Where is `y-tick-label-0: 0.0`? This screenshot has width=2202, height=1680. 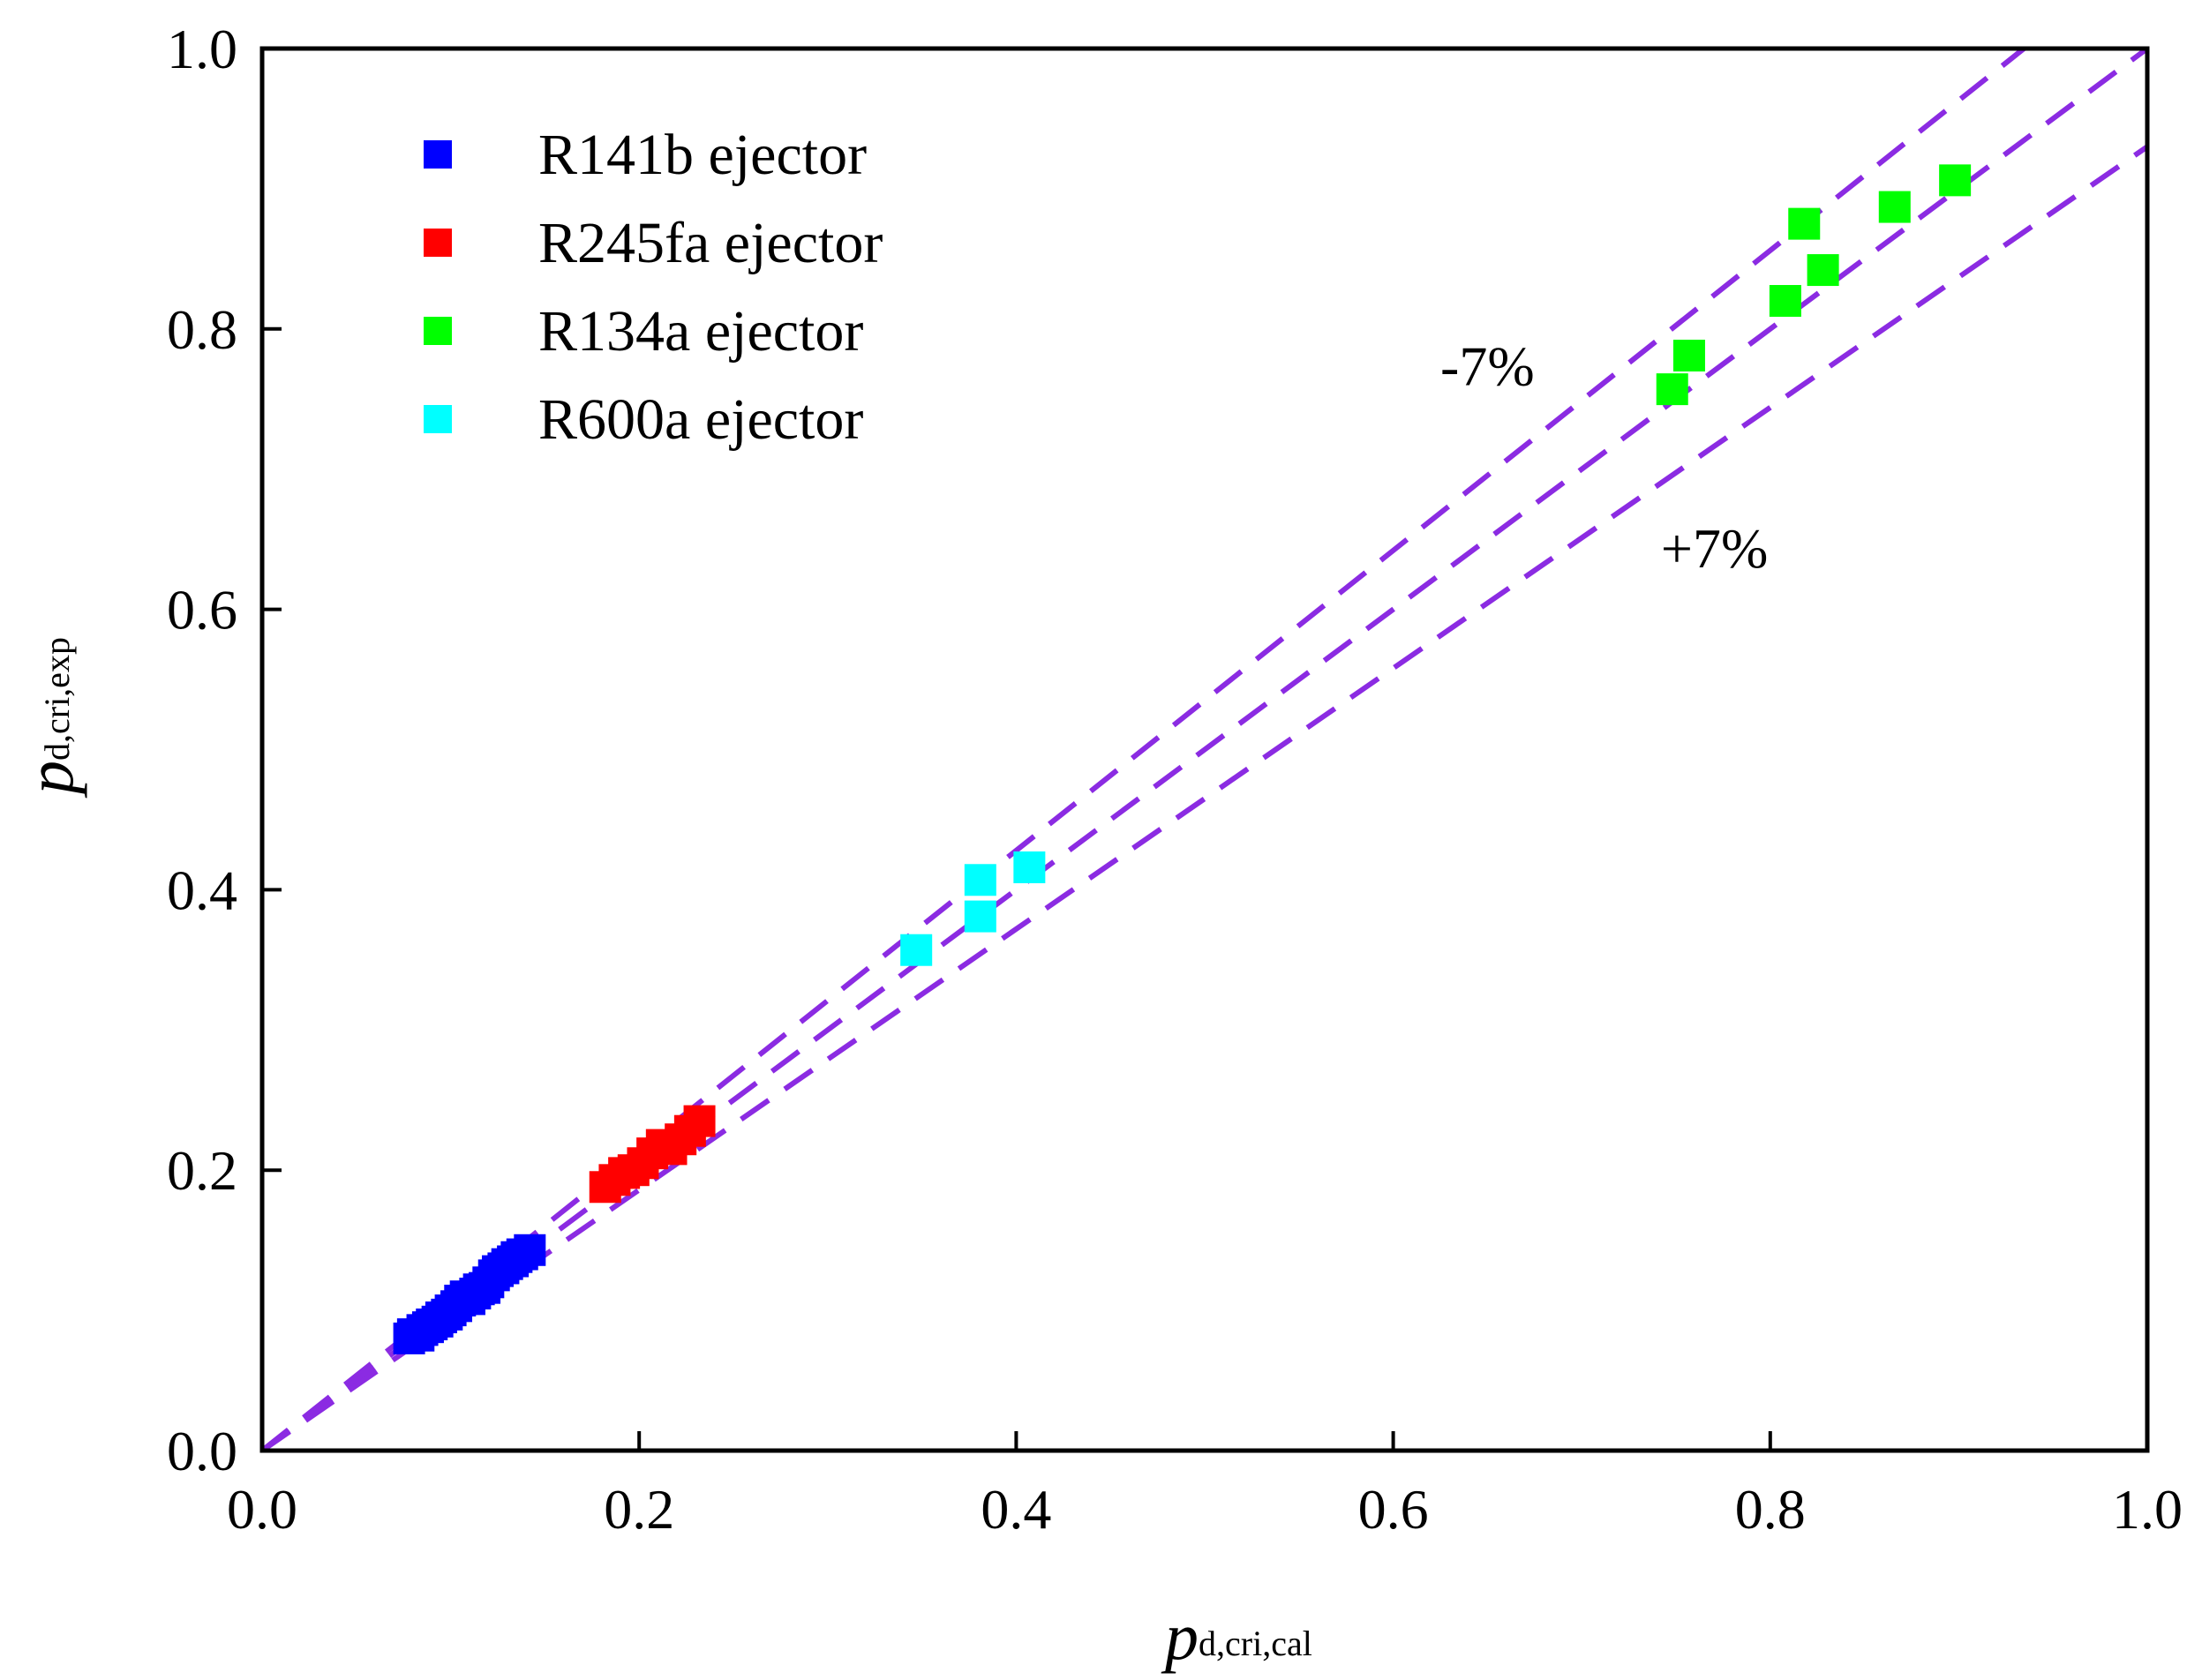 y-tick-label-0: 0.0 is located at coordinates (202, 1451).